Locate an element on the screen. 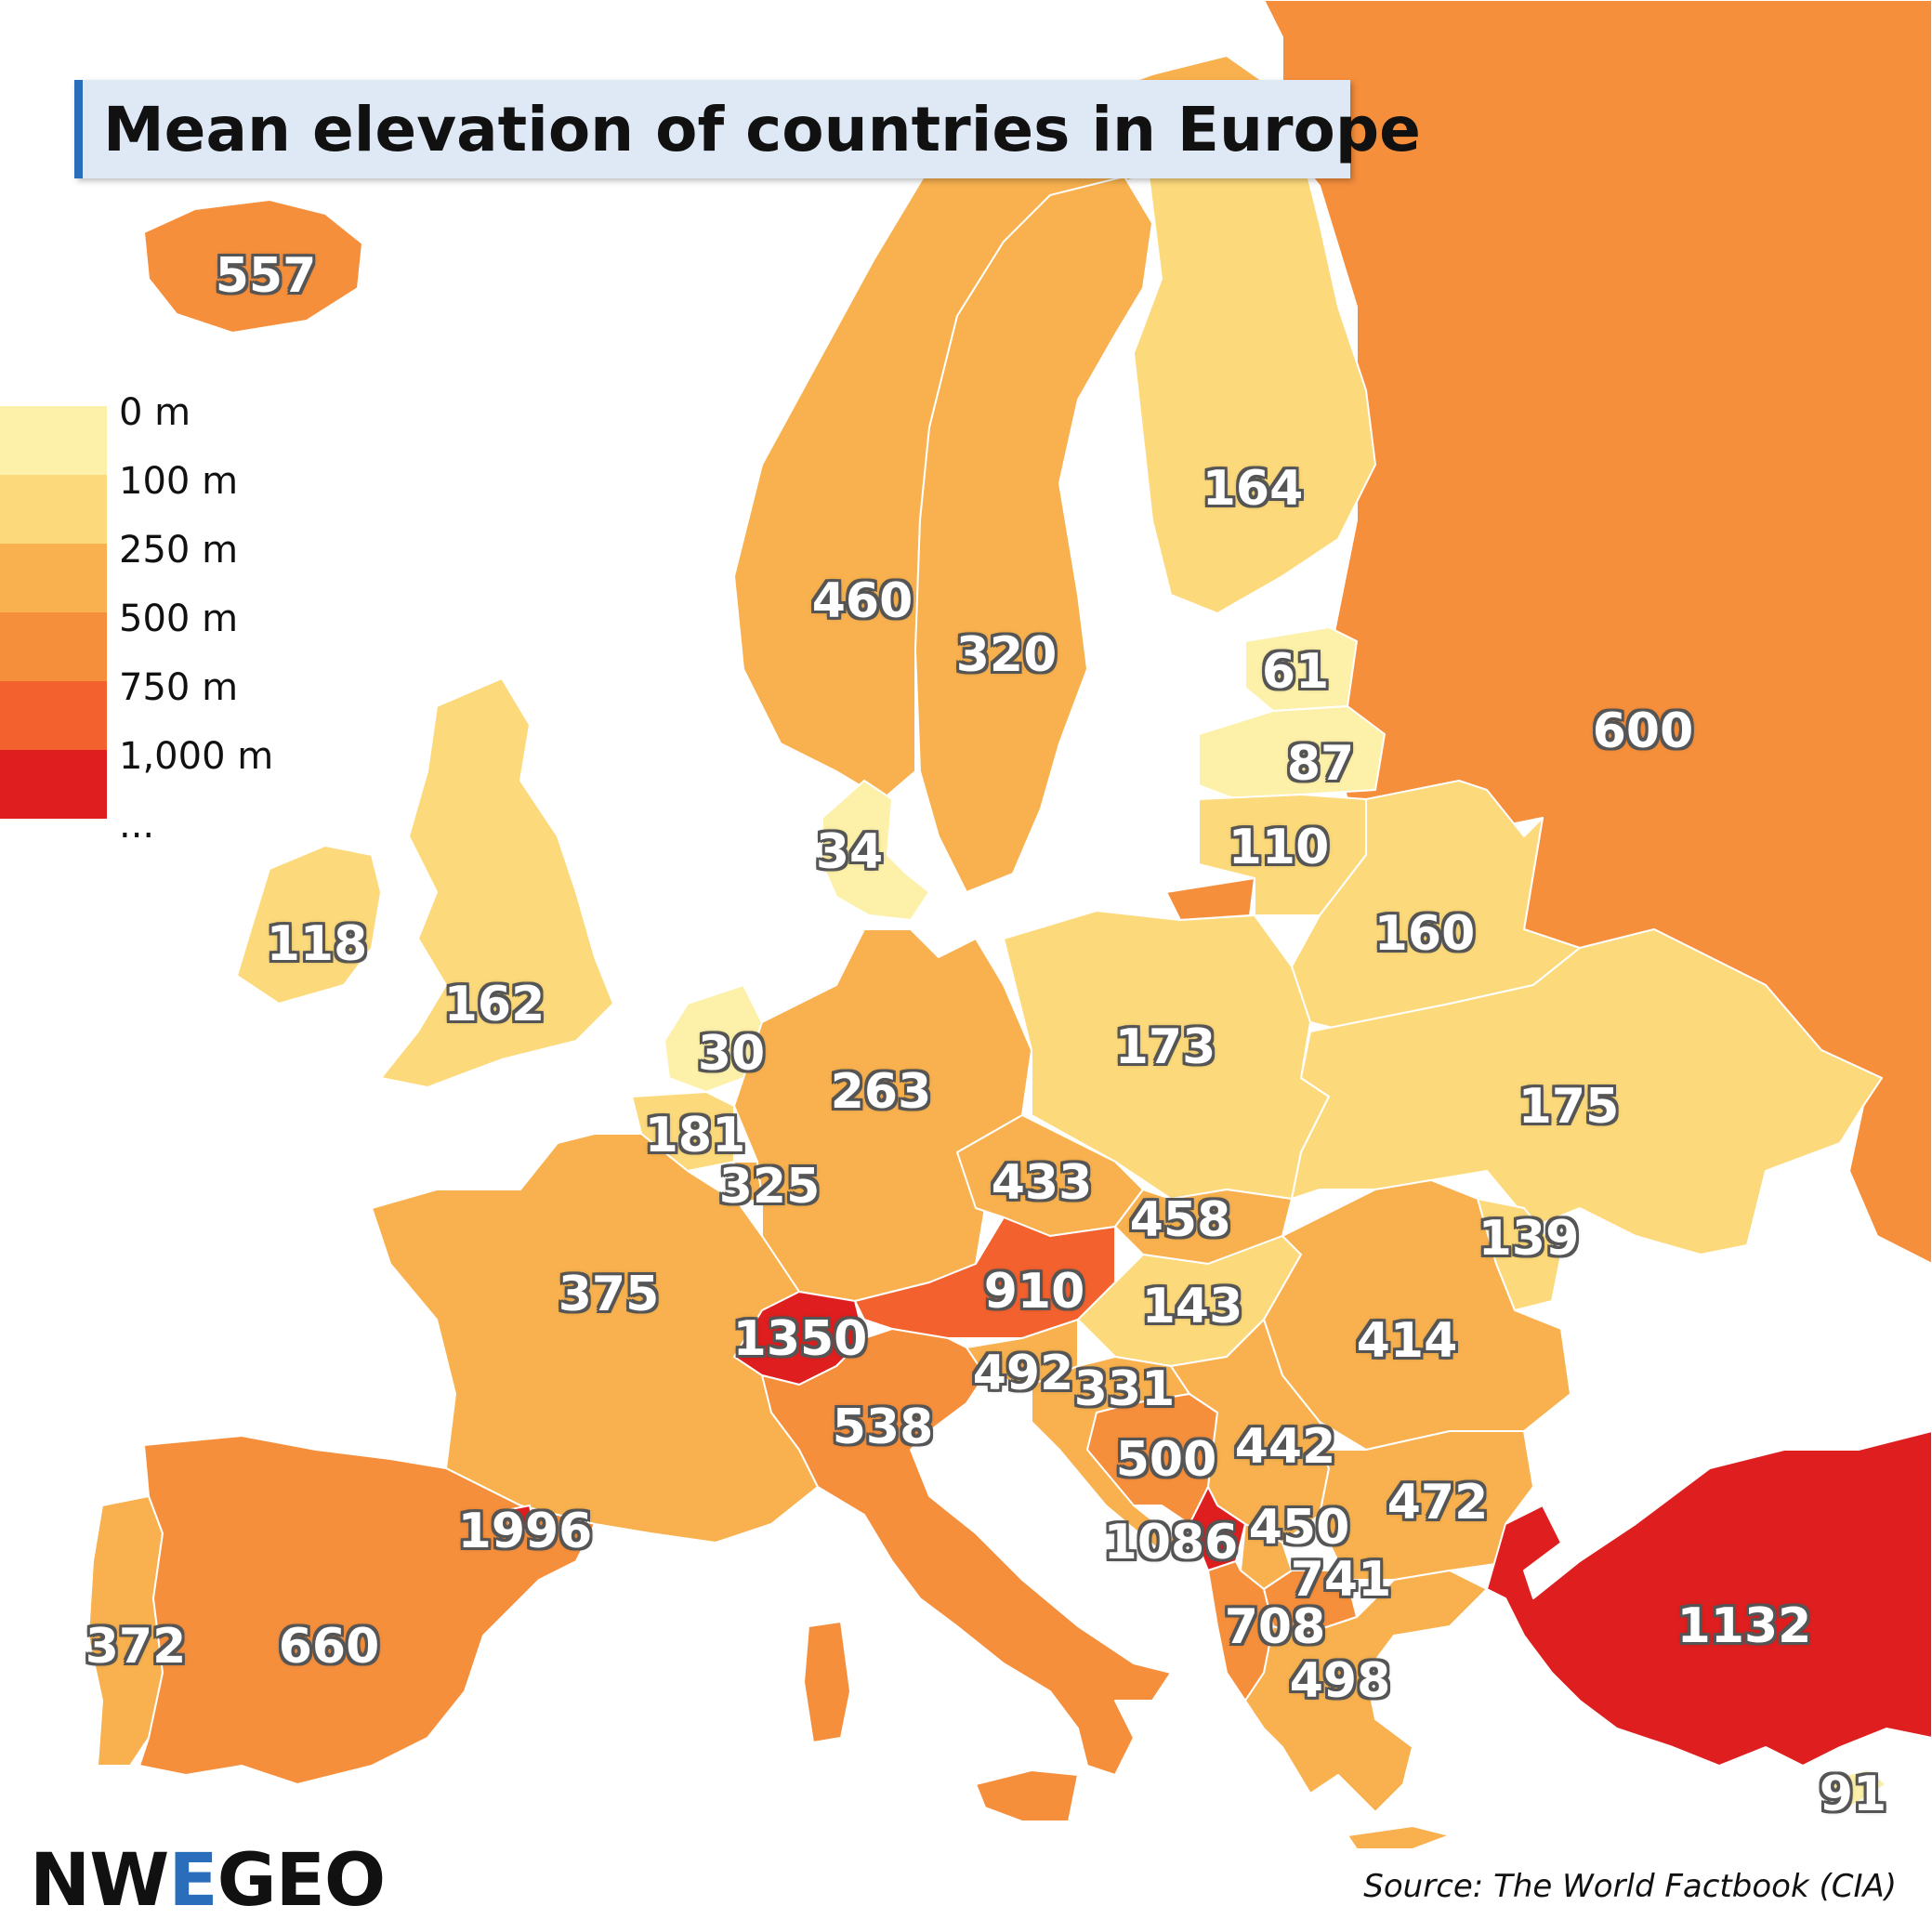 Image resolution: width=1932 pixels, height=1932 pixels. brand-prefix: NW is located at coordinates (99, 1881).